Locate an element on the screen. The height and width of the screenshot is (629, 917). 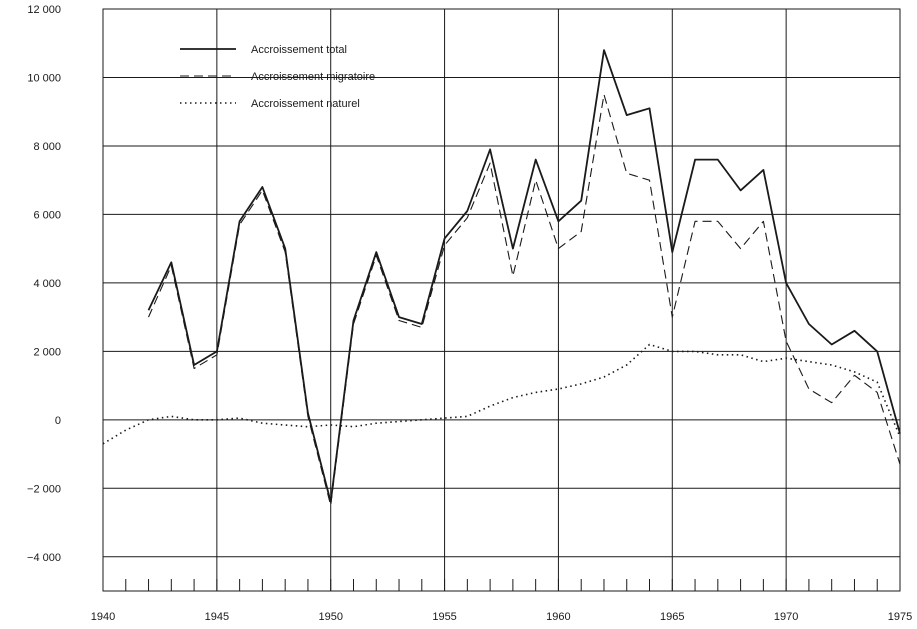
x-tick-label: 1965 is located at coordinates (672, 617).